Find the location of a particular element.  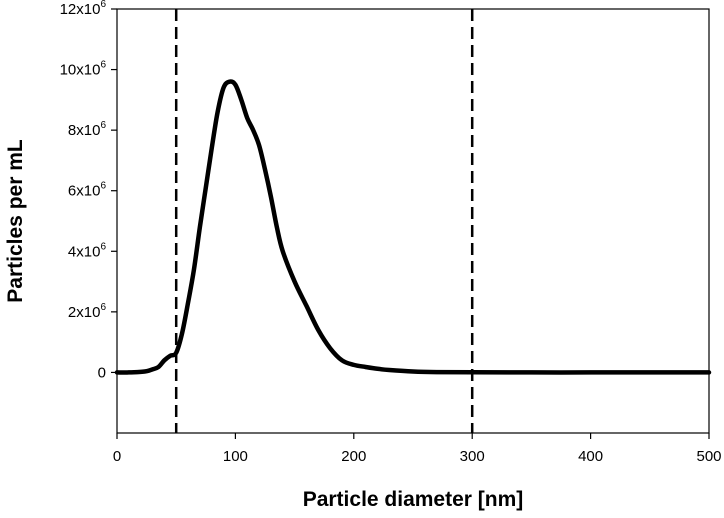

y-tick-label: 6x10⁶ is located at coordinates (87, 190).